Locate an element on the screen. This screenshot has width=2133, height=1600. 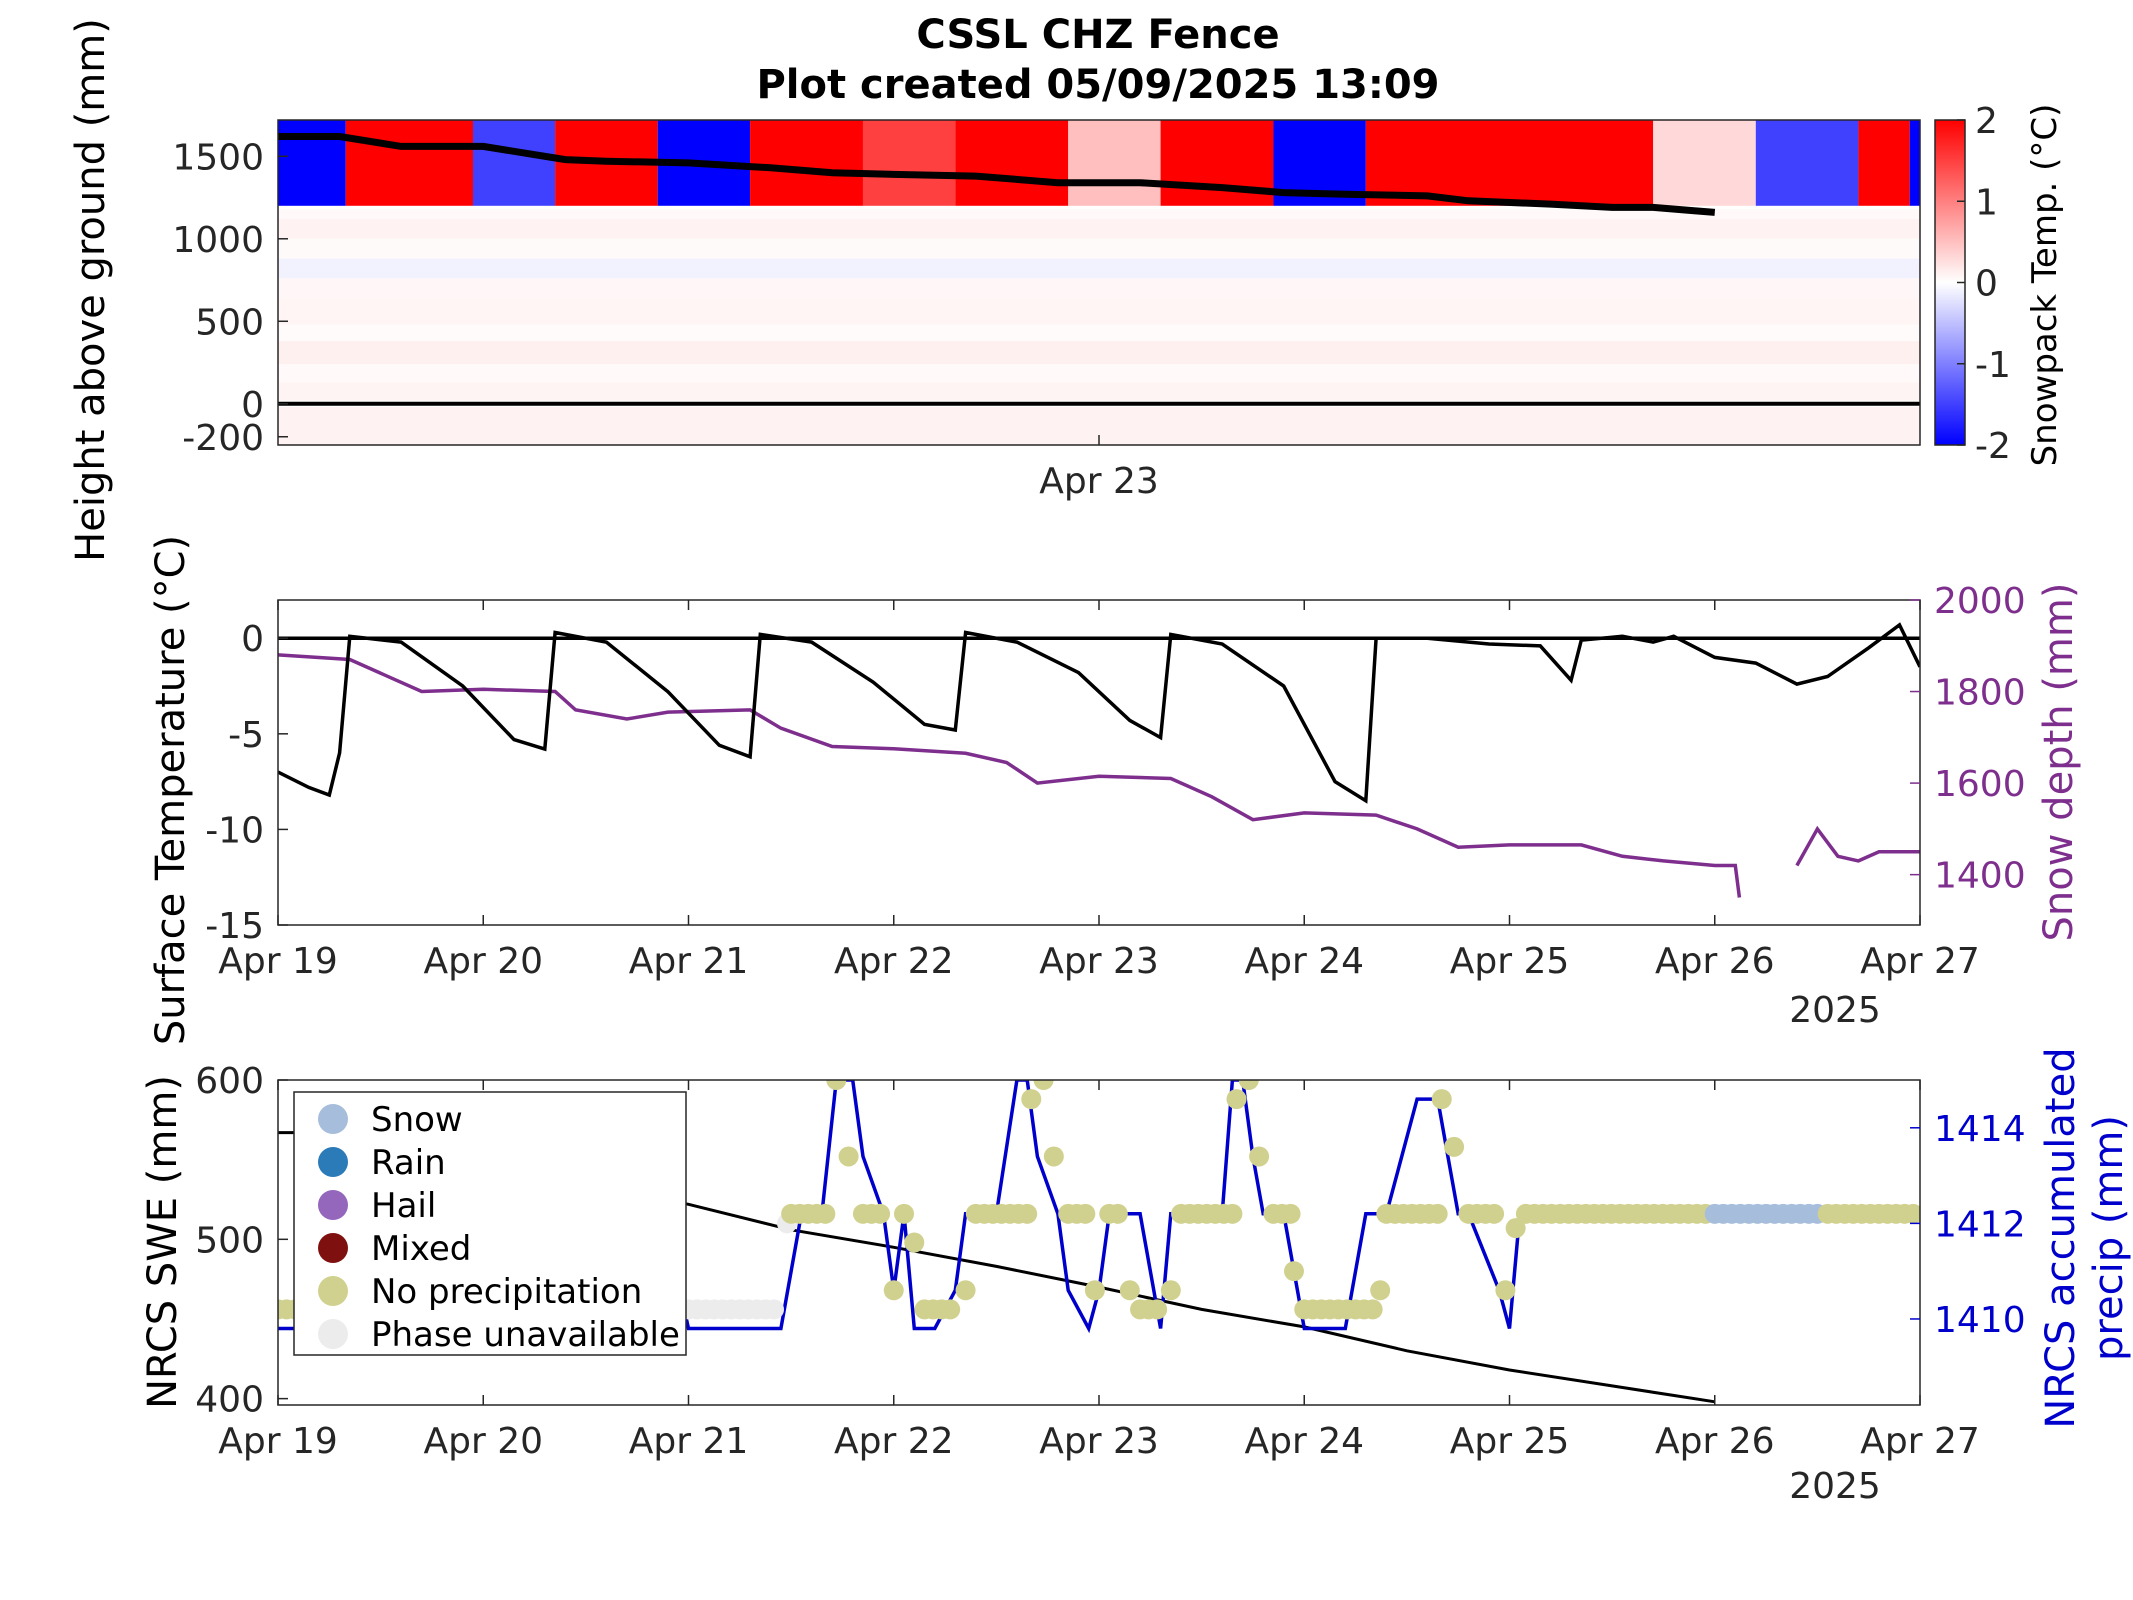
y2-tick-label: 2000 is located at coordinates (1980, 601).